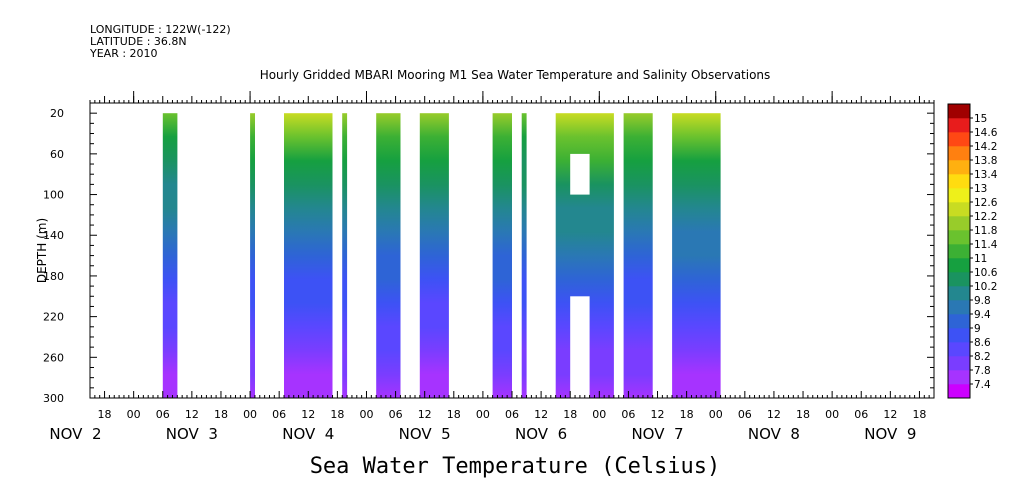  What do you see at coordinates (982, 315) in the screenshot?
I see `colorbar-level-label: 9.4` at bounding box center [982, 315].